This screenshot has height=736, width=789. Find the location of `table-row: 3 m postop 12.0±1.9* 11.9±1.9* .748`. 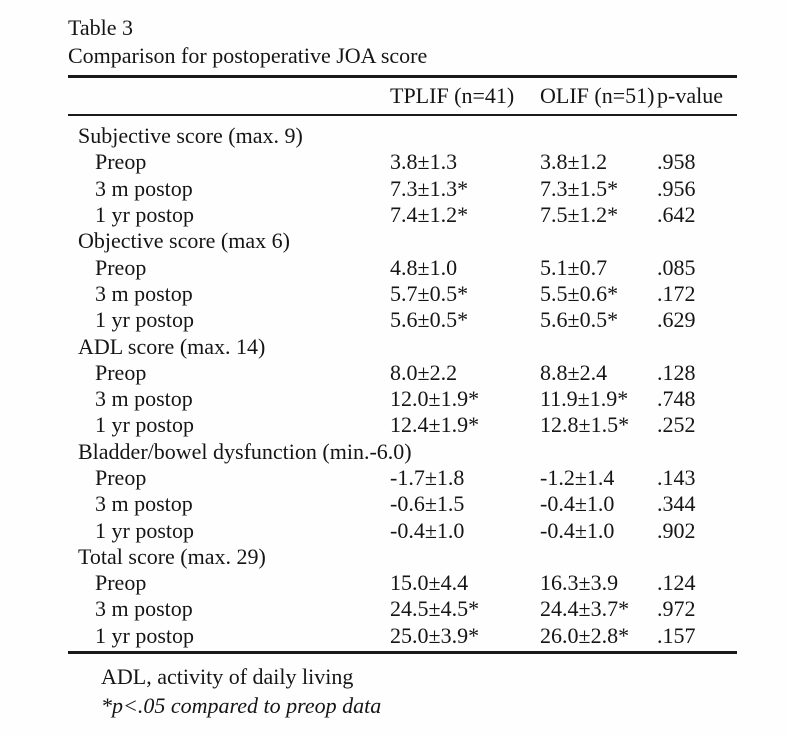

table-row: 3 m postop 12.0±1.9* 11.9±1.9* .748 is located at coordinates (402, 399).